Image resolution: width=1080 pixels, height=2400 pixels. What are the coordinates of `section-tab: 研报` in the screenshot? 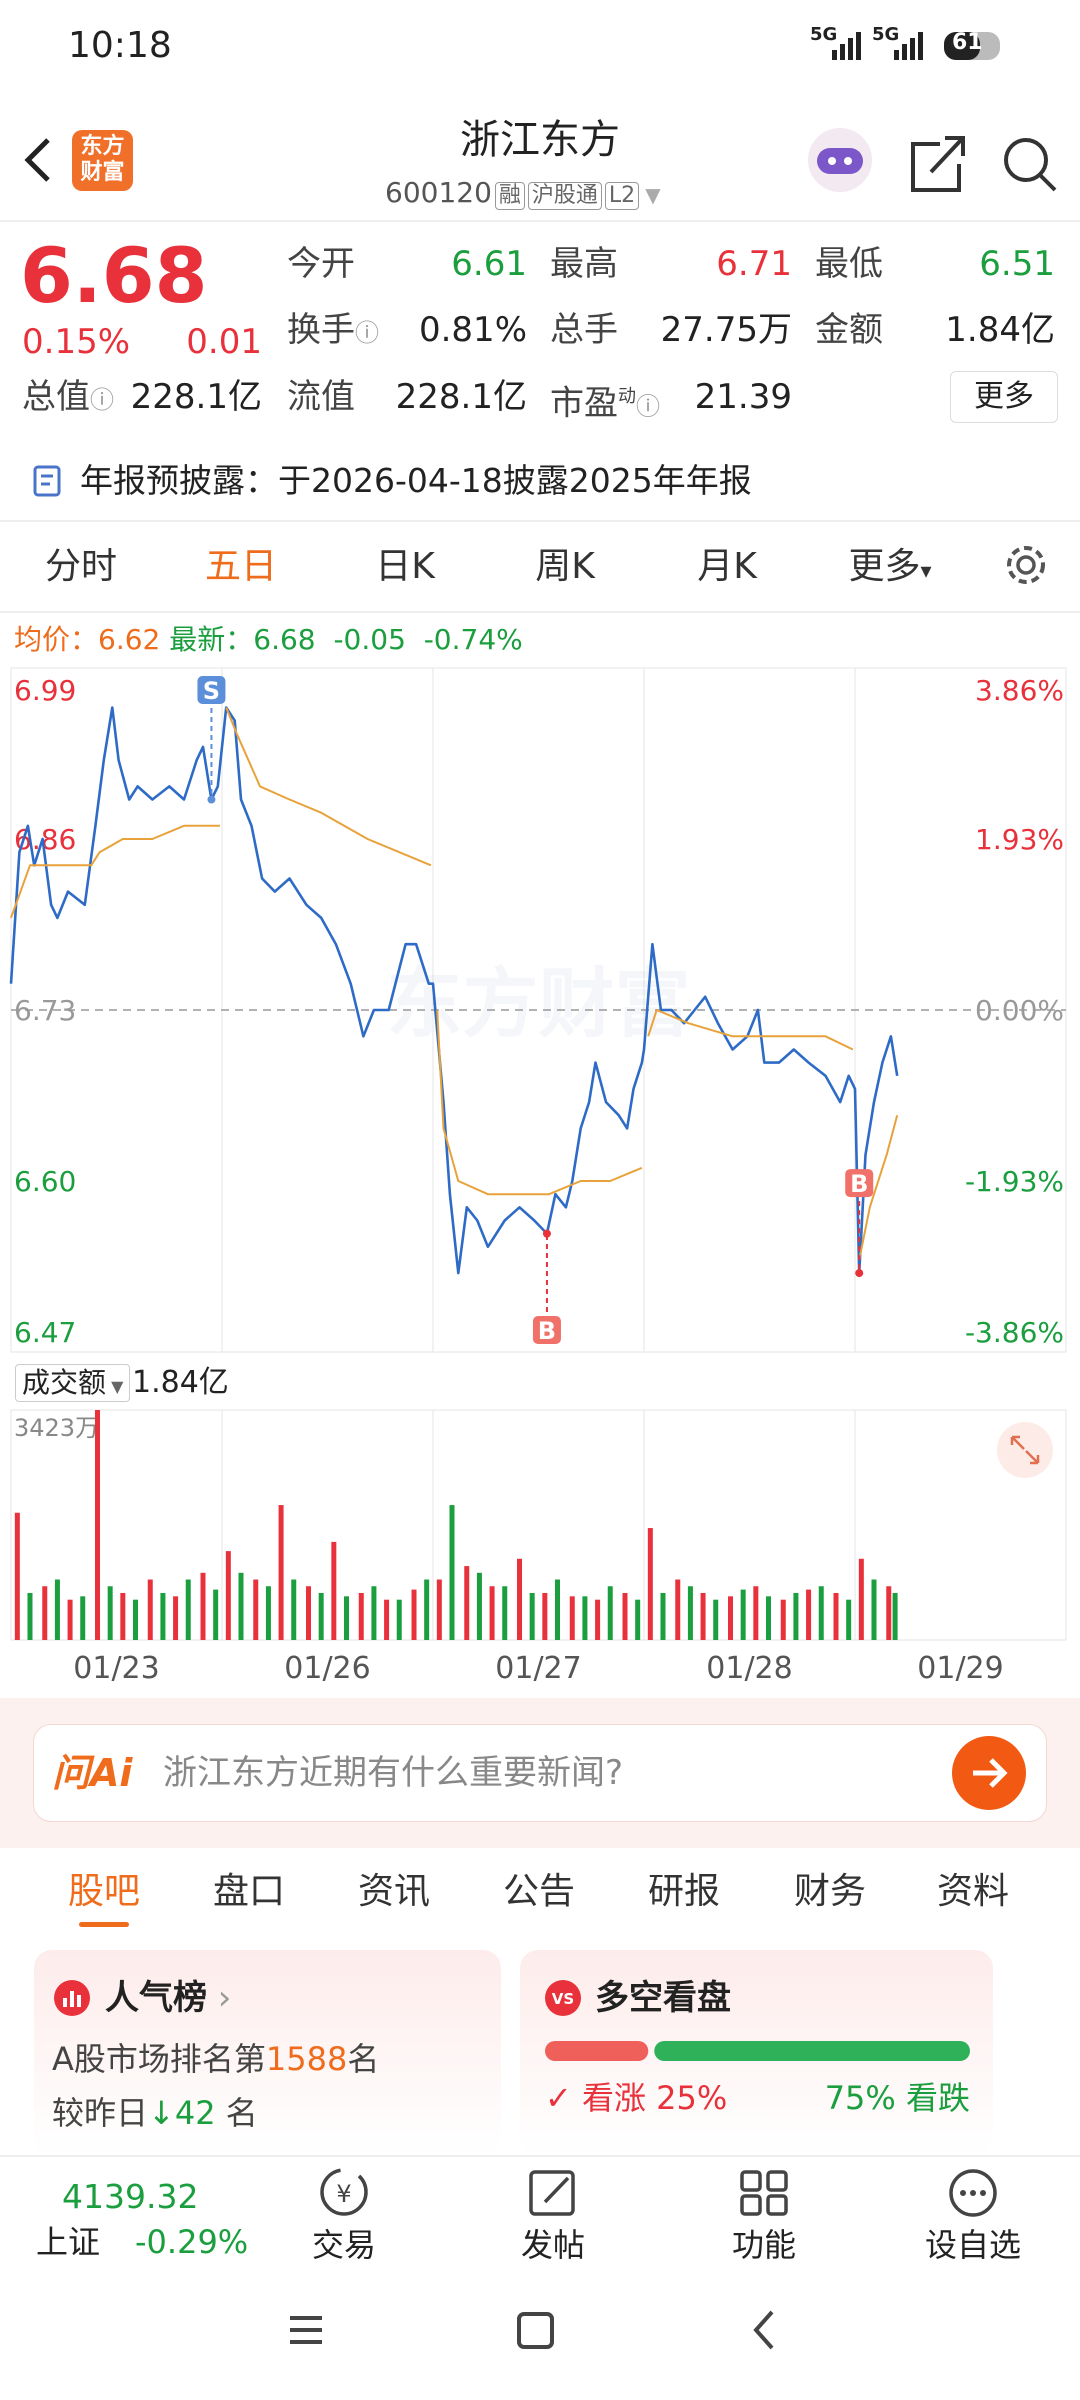 It's located at (684, 1891).